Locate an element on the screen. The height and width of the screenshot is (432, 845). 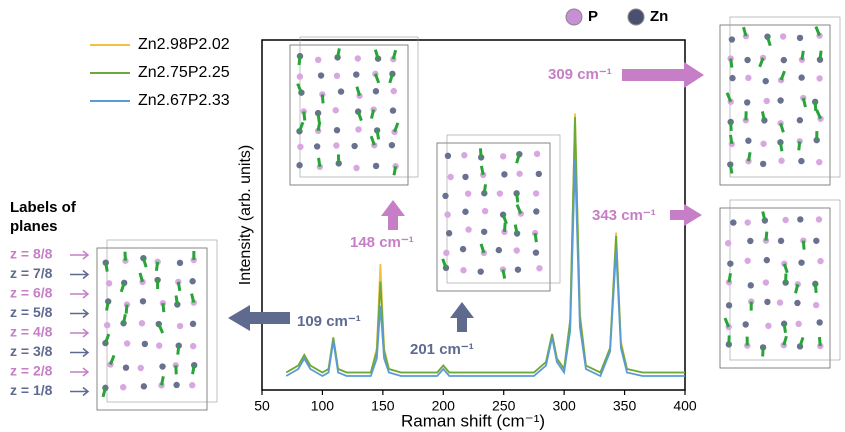
annotation-label: 343 cm⁻¹ is located at coordinates (624, 215).